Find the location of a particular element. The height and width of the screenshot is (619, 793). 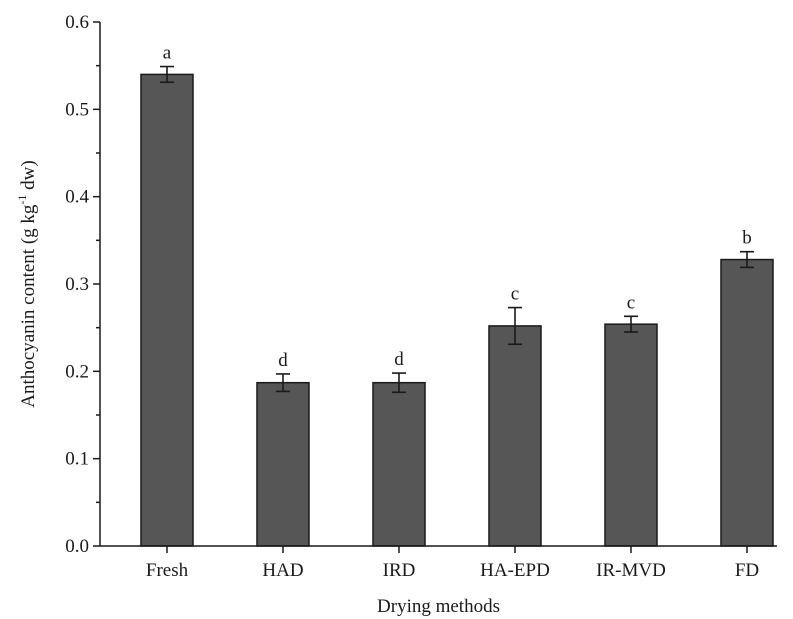

category-label: IR-MVD is located at coordinates (631, 570).